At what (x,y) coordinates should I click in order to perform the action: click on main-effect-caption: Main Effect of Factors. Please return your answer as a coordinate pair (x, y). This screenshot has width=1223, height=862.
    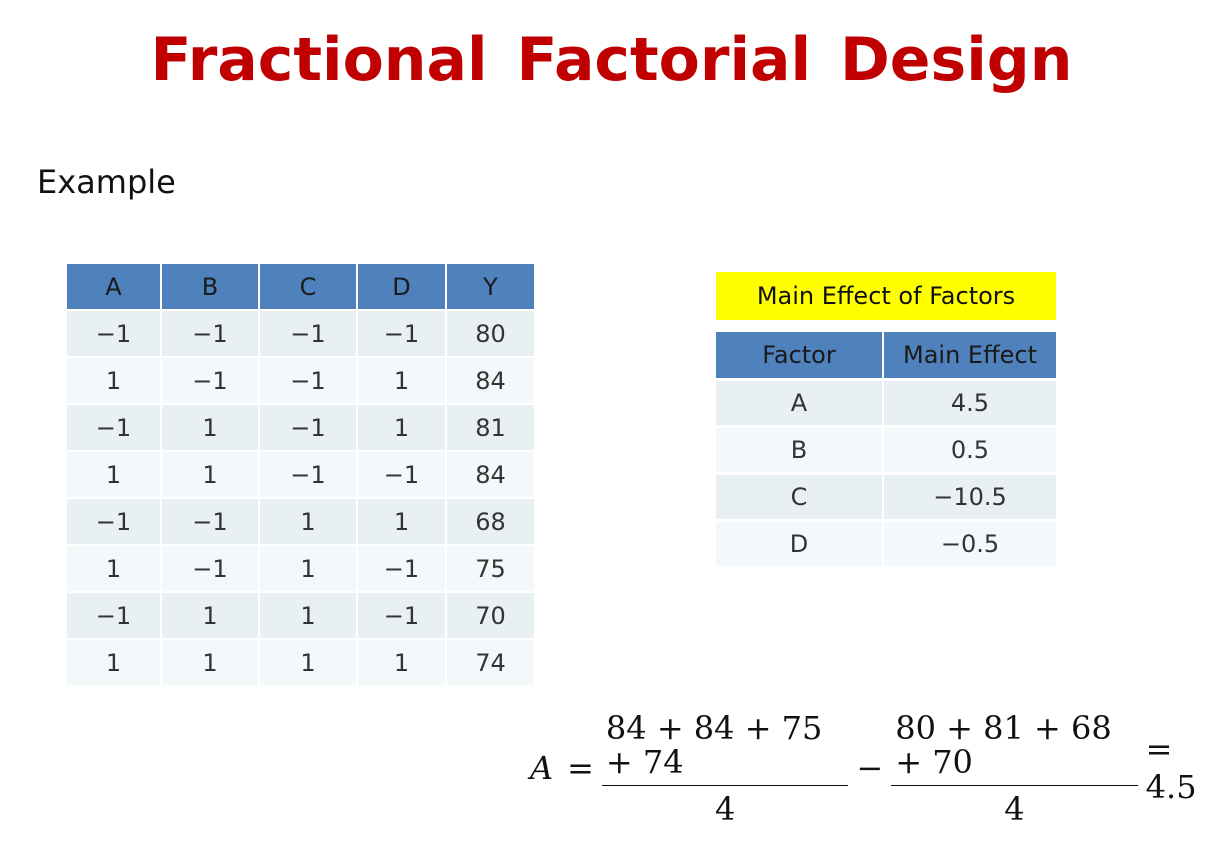
    Looking at the image, I should click on (886, 296).